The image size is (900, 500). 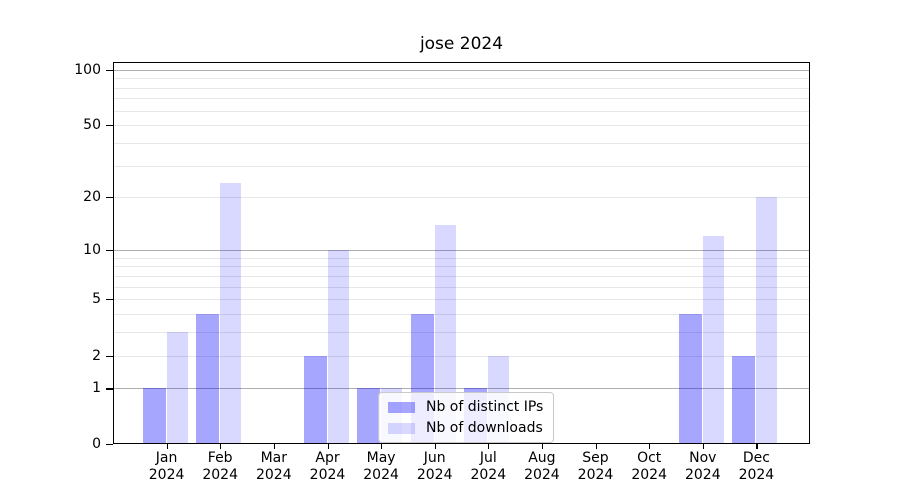 I want to click on legend-label-downloads: Nb of downloads, so click(x=484, y=428).